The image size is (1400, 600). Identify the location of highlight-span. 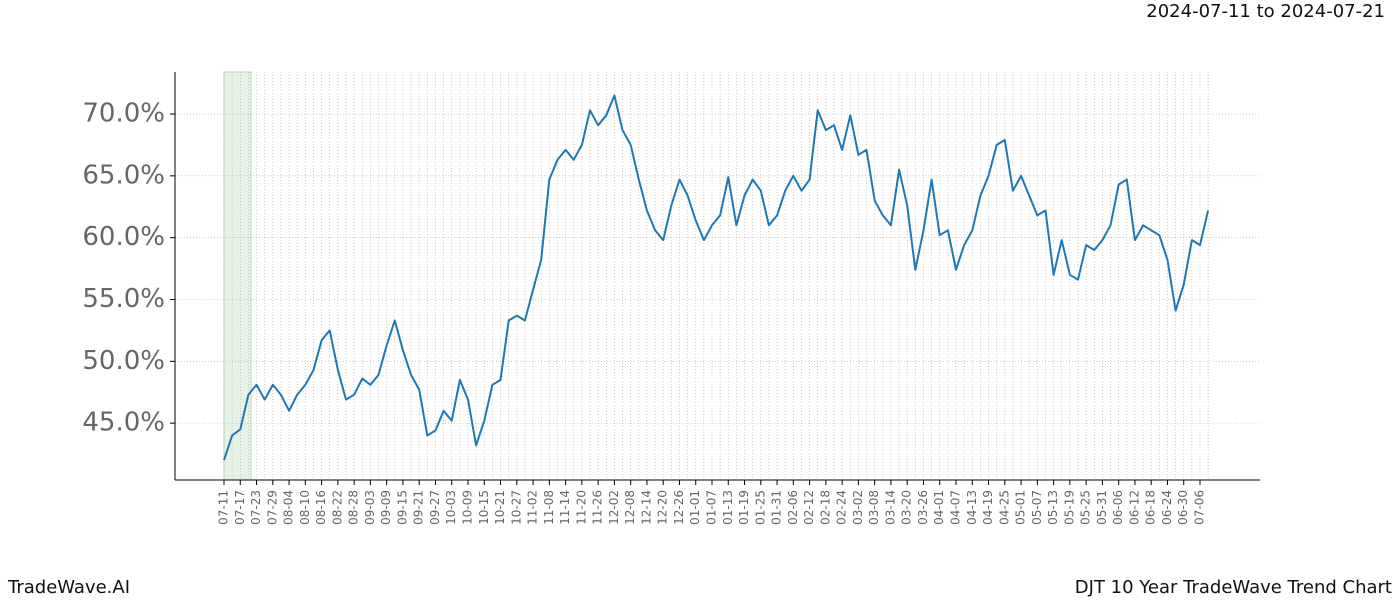
(237, 276).